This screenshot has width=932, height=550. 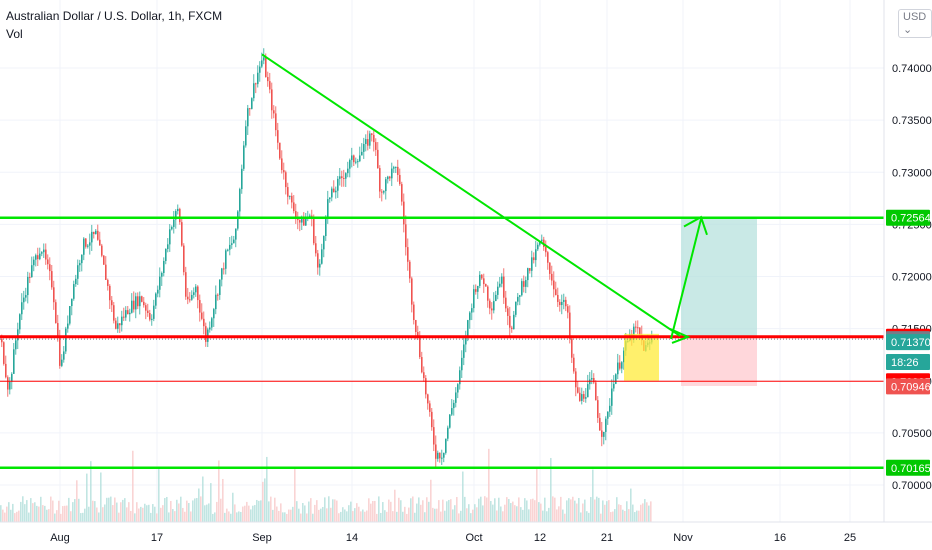 I want to click on x-tick-label: Aug, so click(x=60, y=538).